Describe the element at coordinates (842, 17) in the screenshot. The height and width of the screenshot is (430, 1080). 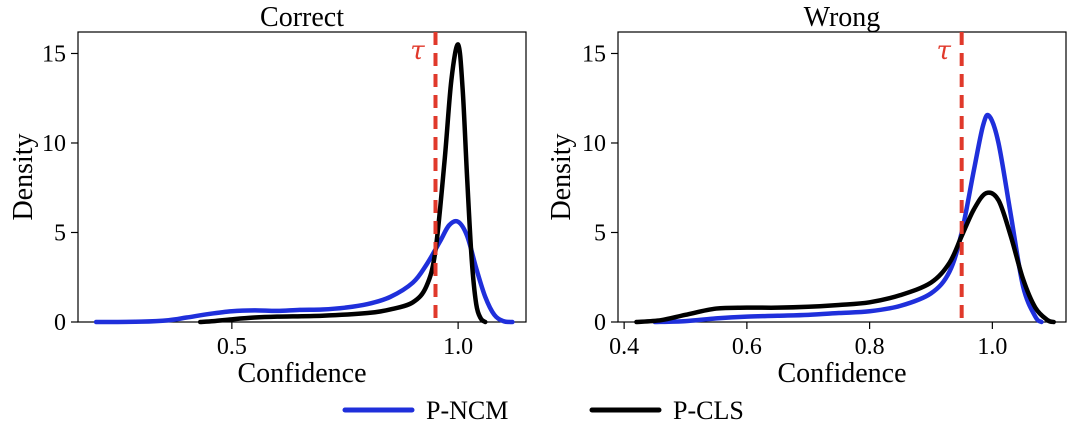
I see `panel-wrong-title: Wrong` at that location.